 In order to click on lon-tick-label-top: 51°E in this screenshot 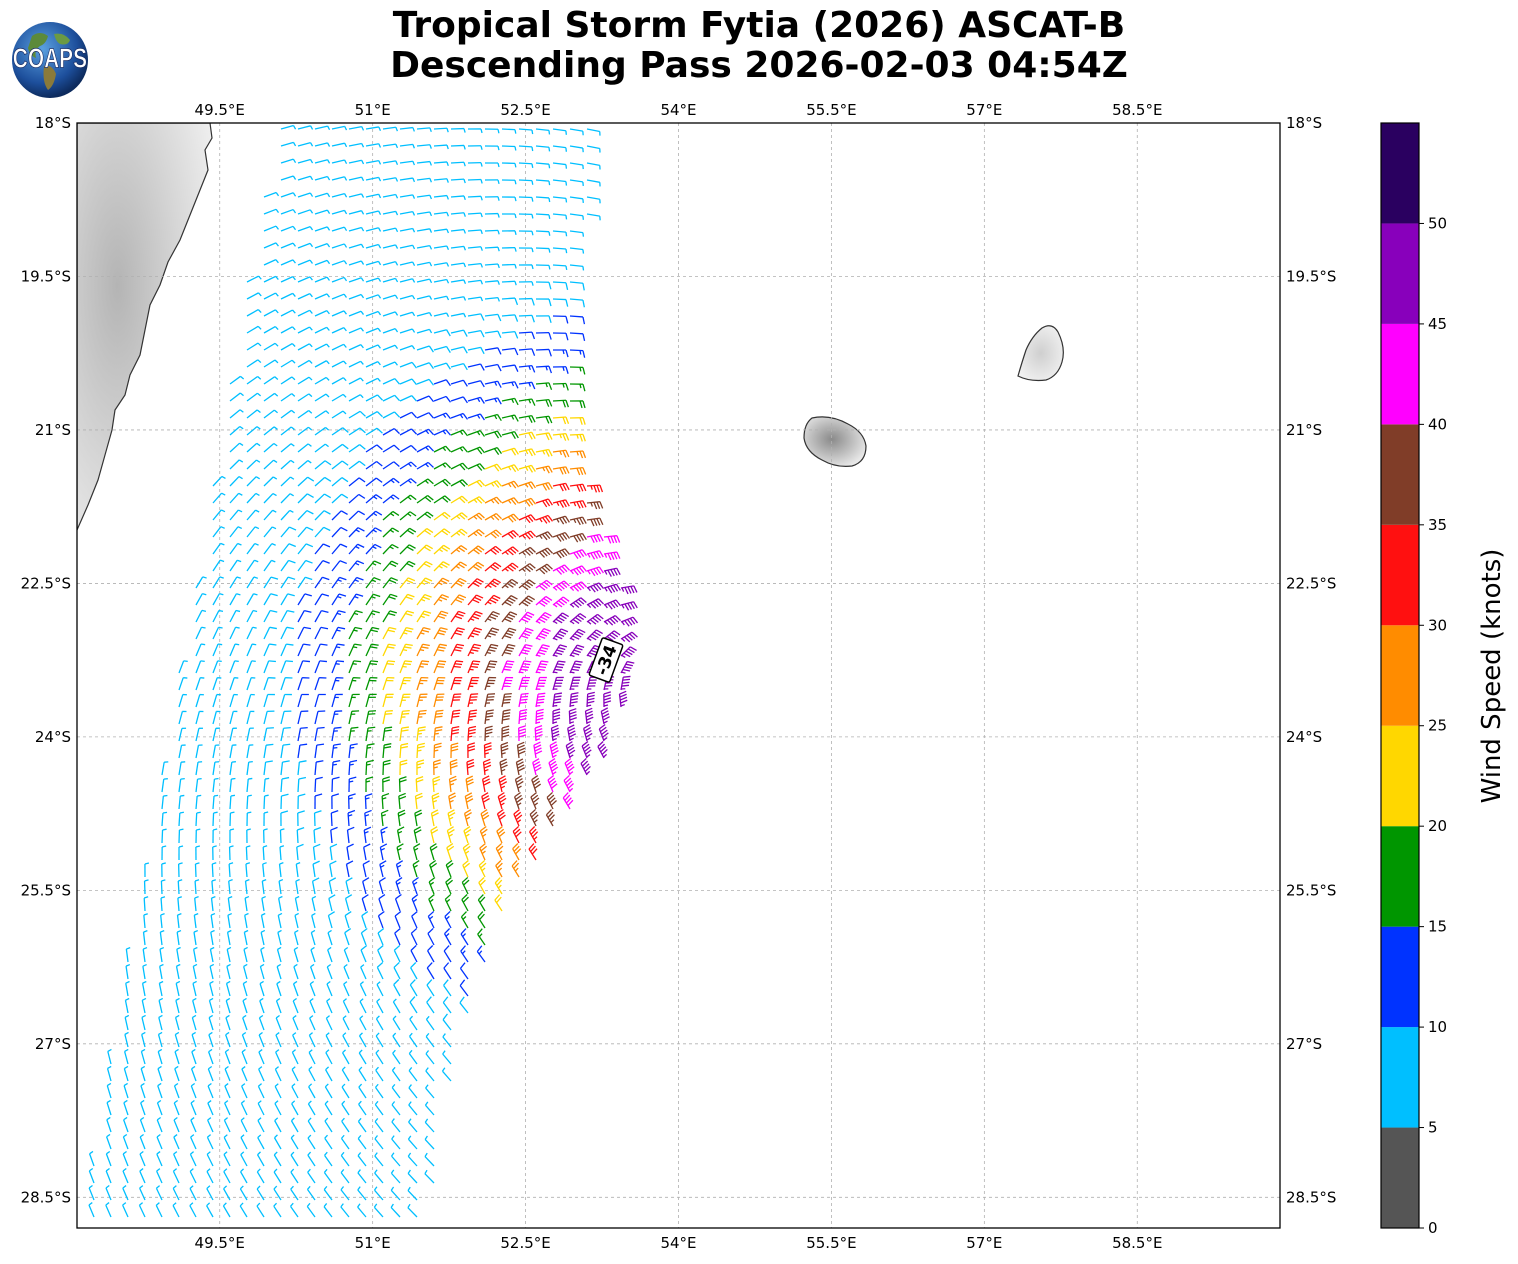, I will do `click(373, 110)`.